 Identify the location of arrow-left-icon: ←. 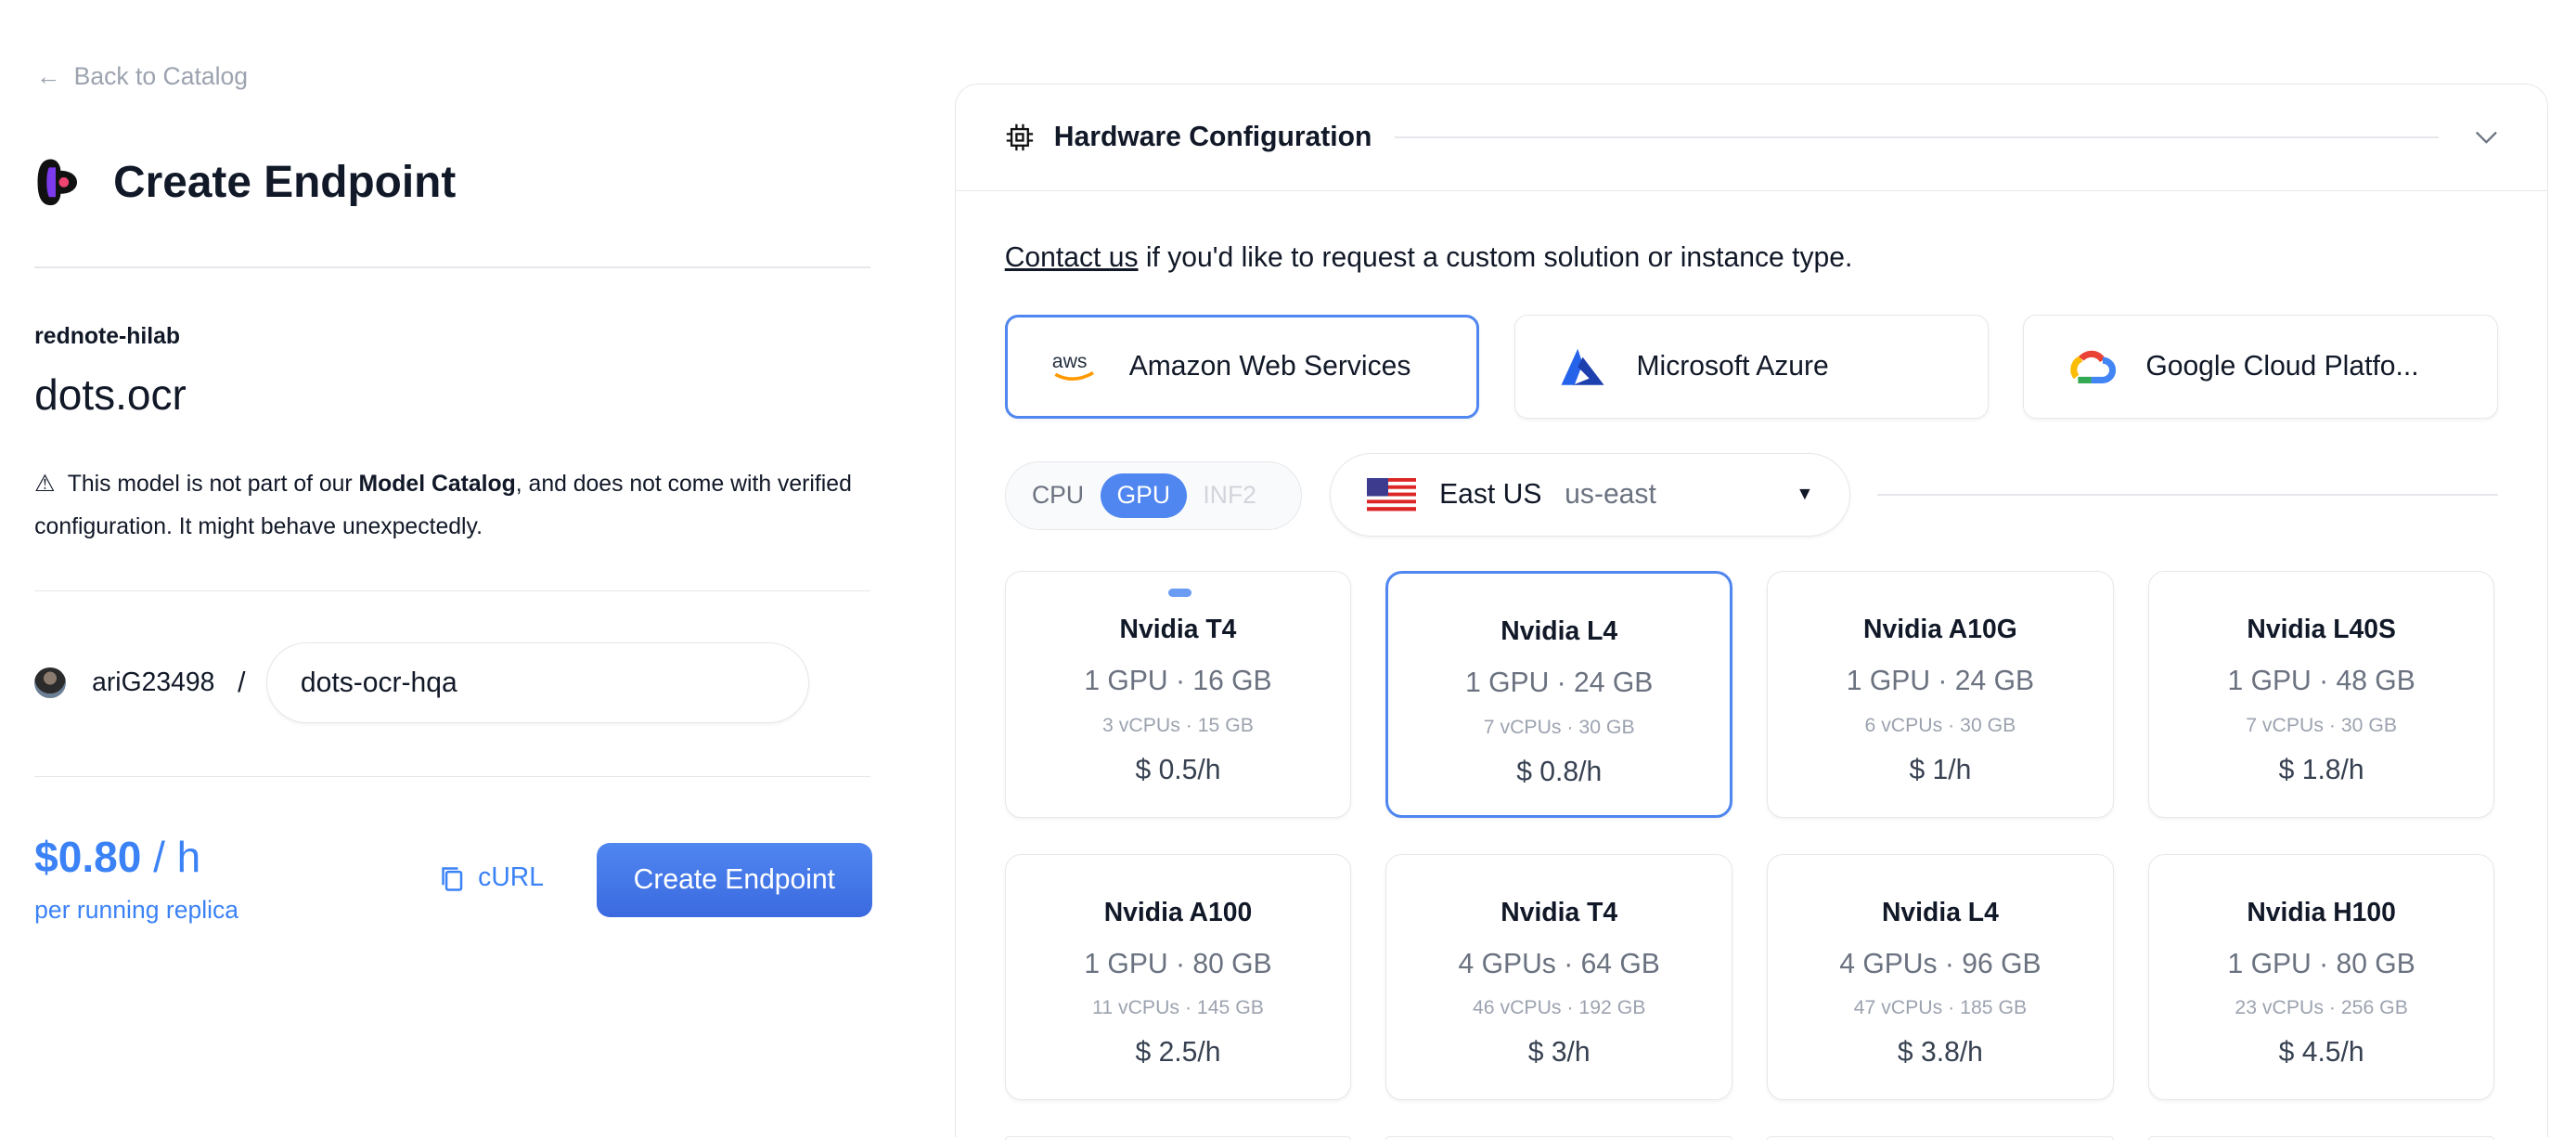
(48, 76).